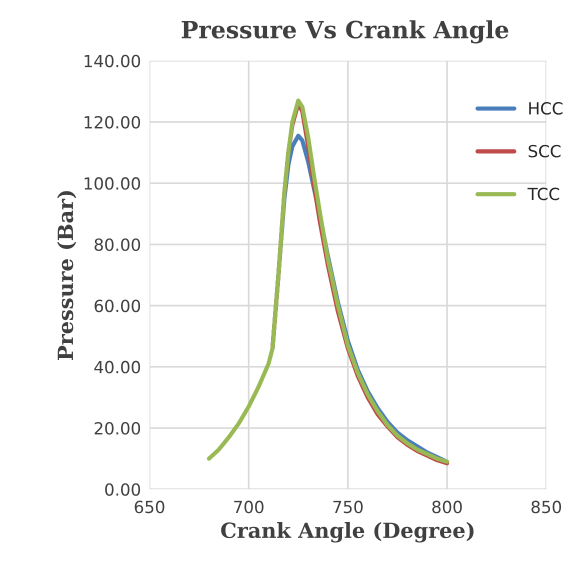 This screenshot has width=575, height=579. I want to click on y-tick-label: 100.00, so click(112, 183).